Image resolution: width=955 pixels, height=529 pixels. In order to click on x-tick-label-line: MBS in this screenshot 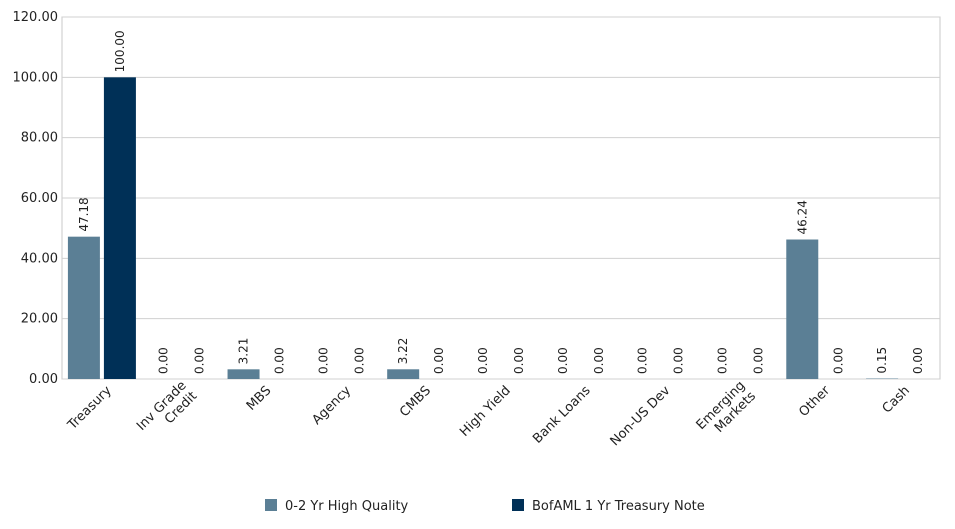, I will do `click(259, 398)`.